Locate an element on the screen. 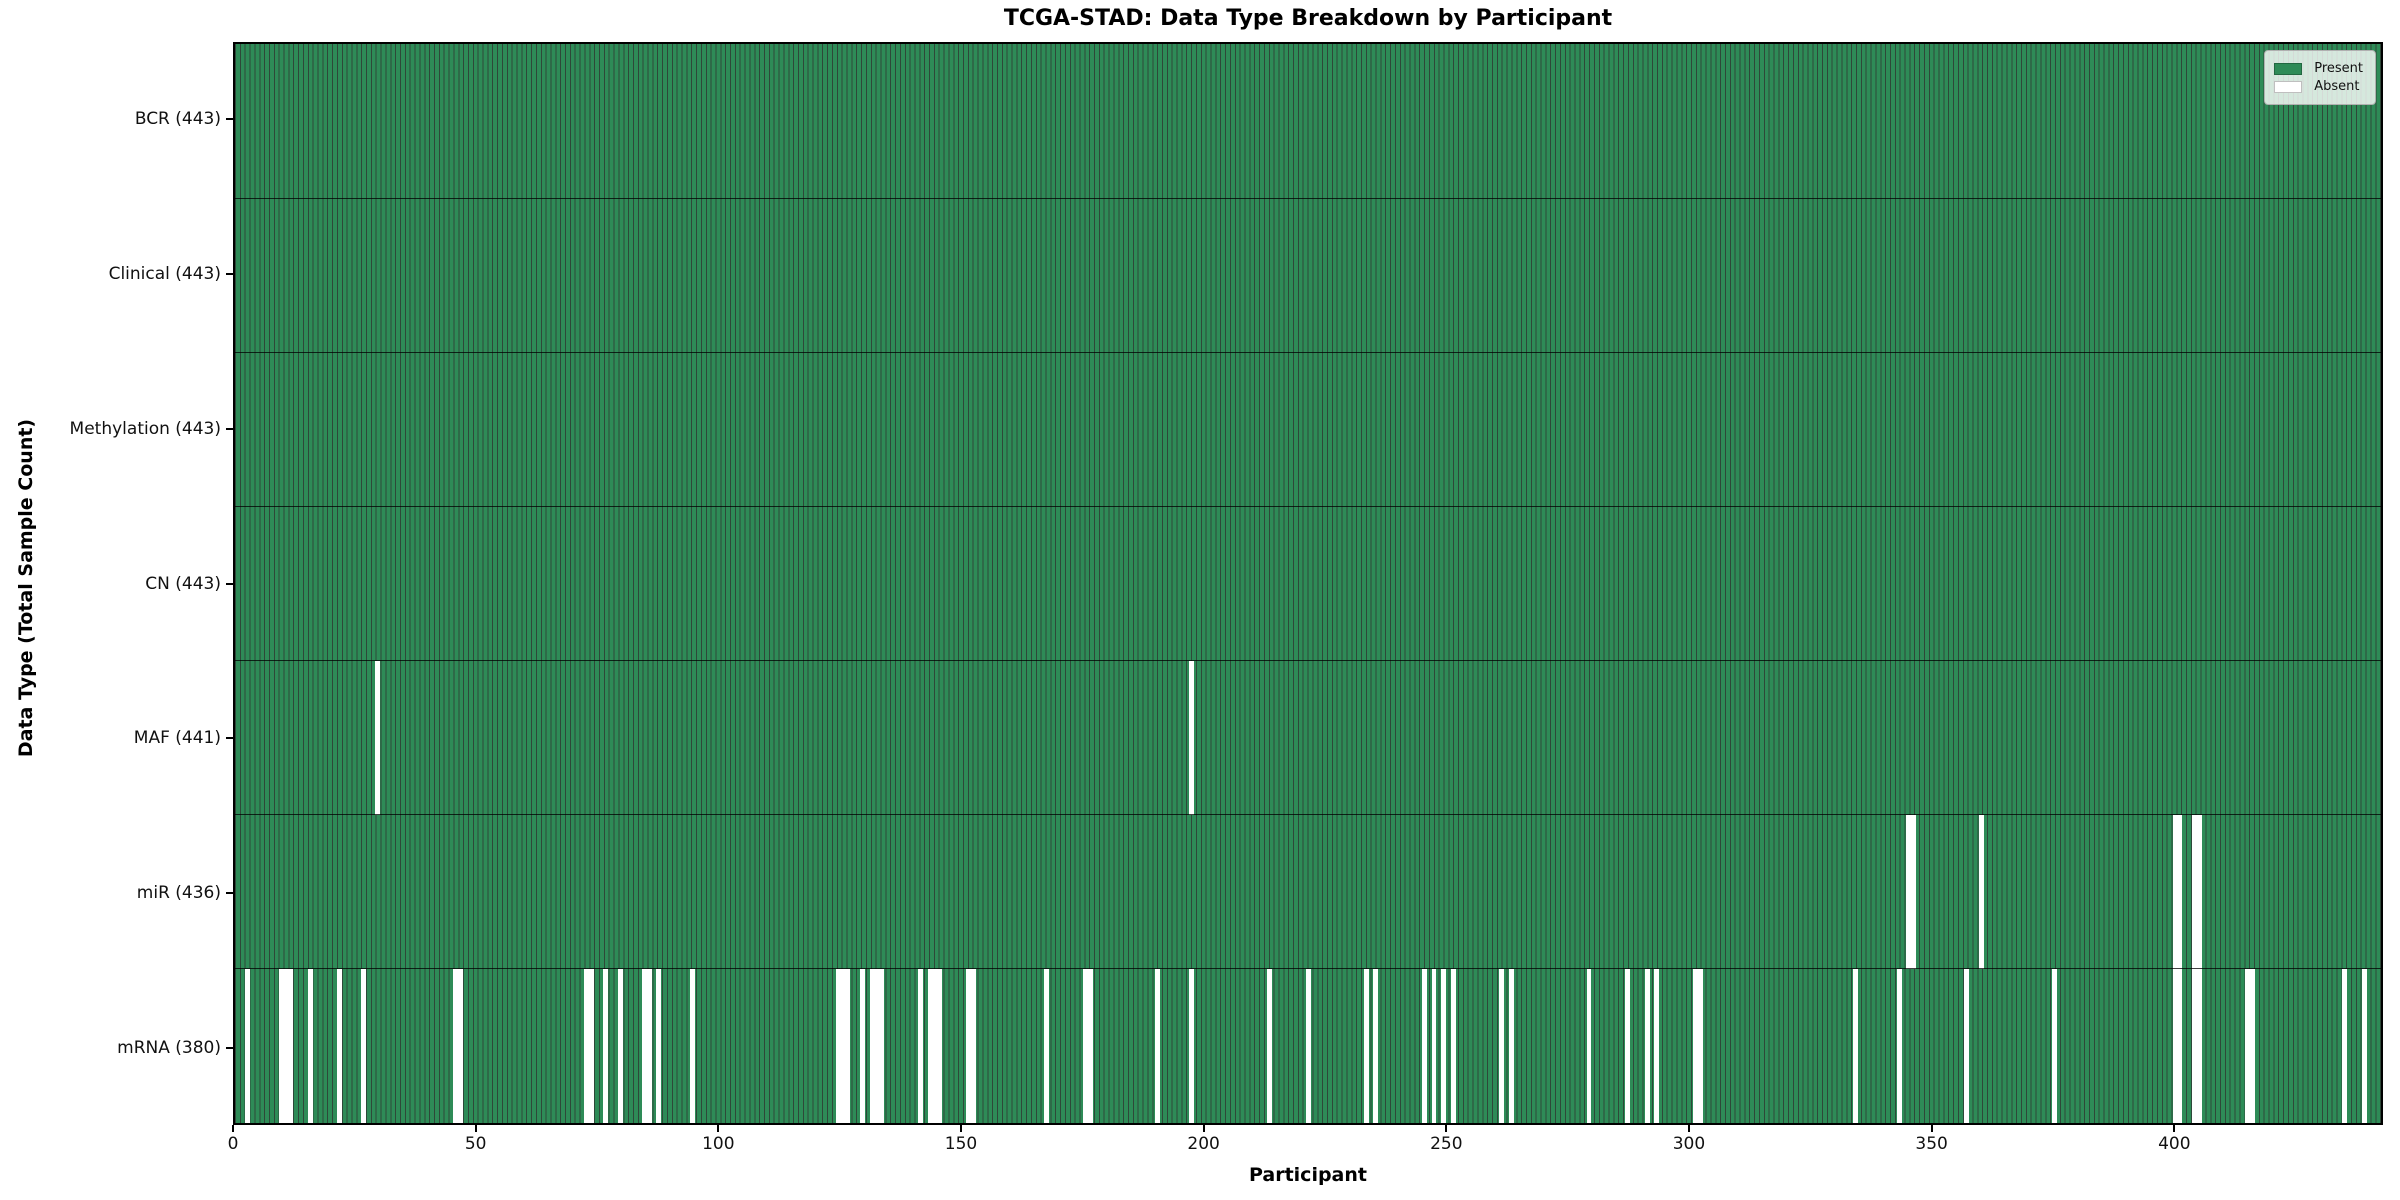  x-tick-label-250: 250 is located at coordinates (1446, 1144).